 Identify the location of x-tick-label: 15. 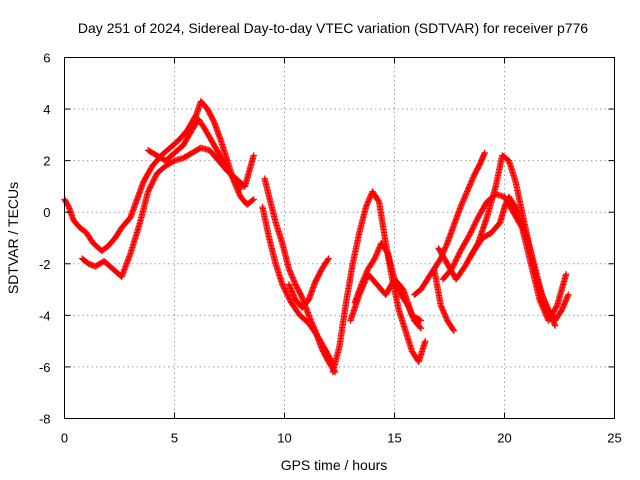
(394, 438).